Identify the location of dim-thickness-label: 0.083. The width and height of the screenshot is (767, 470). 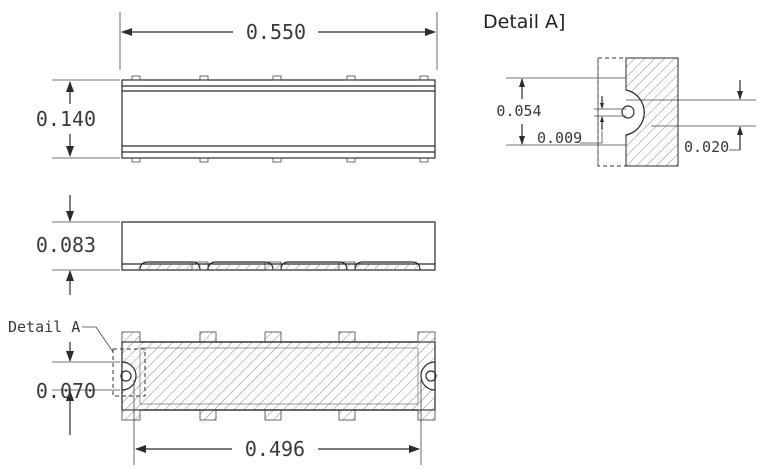
(66, 245).